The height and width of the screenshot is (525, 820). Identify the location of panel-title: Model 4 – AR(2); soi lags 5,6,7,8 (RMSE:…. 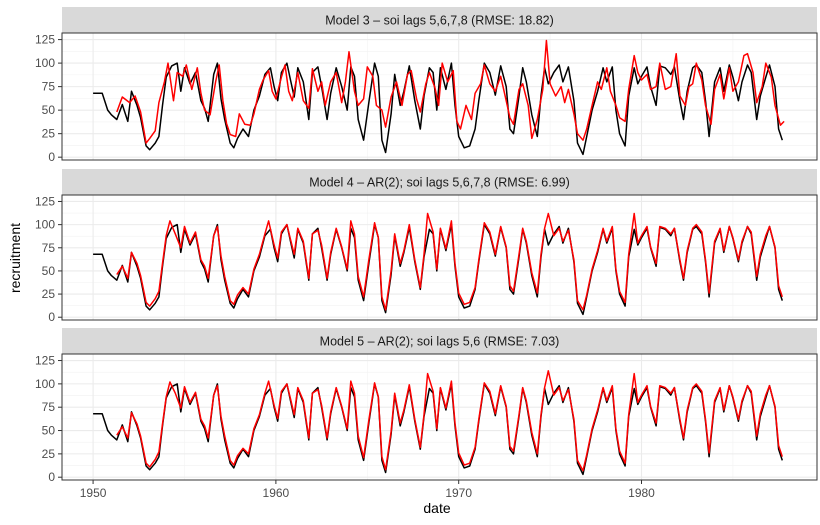
(439, 183).